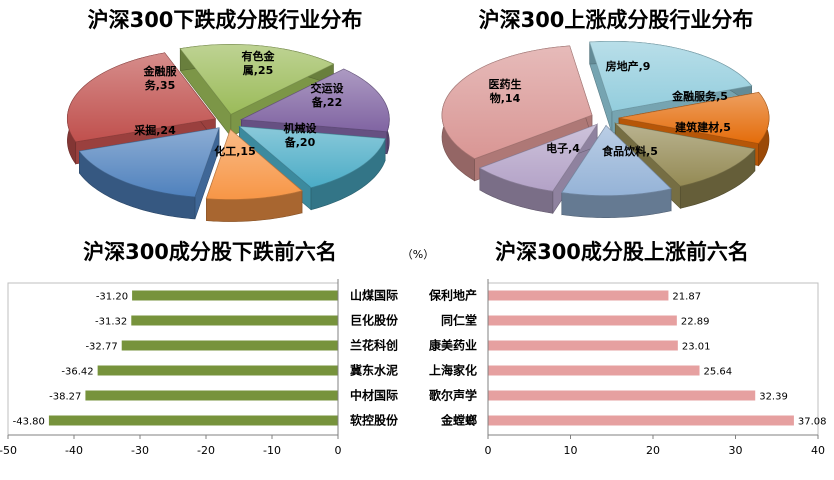  What do you see at coordinates (112, 297) in the screenshot?
I see `bar0-value-0: -31.20` at bounding box center [112, 297].